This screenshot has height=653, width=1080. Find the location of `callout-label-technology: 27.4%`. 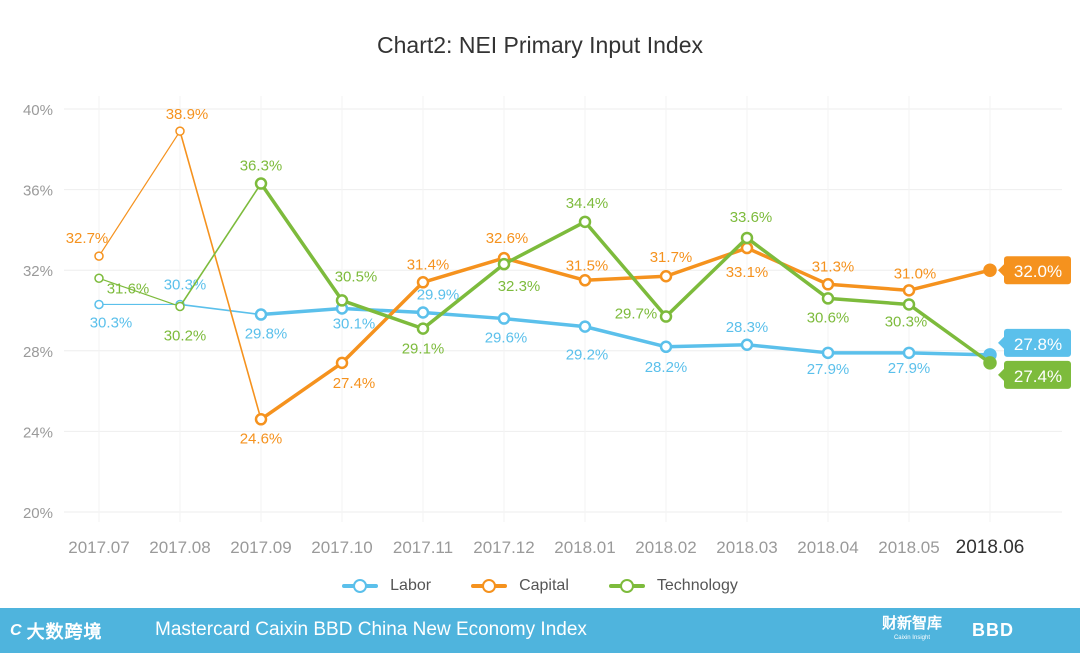

callout-label-technology: 27.4% is located at coordinates (1038, 376).